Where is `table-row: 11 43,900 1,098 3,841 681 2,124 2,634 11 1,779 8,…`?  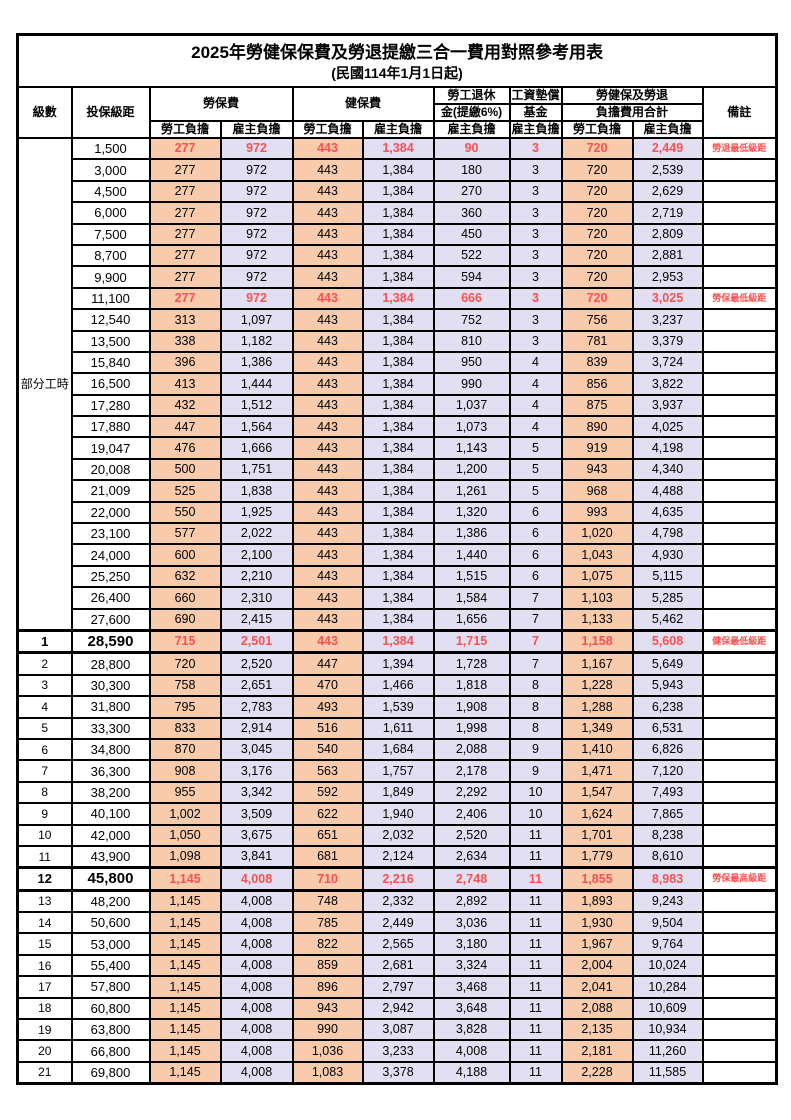
table-row: 11 43,900 1,098 3,841 681 2,124 2,634 11 1,779 8,… is located at coordinates (397, 856).